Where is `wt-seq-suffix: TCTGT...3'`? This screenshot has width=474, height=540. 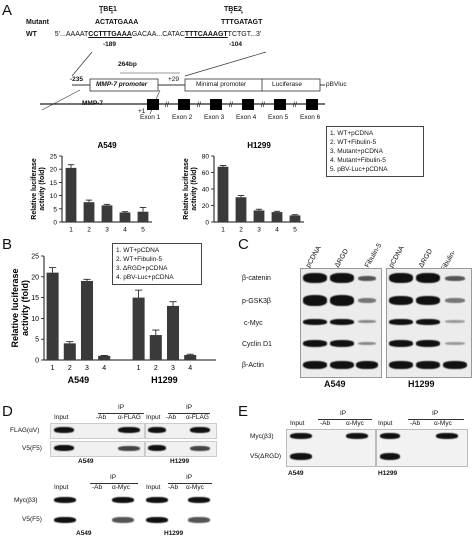
wt-seq-suffix: TCTGT...3' is located at coordinates (244, 34).